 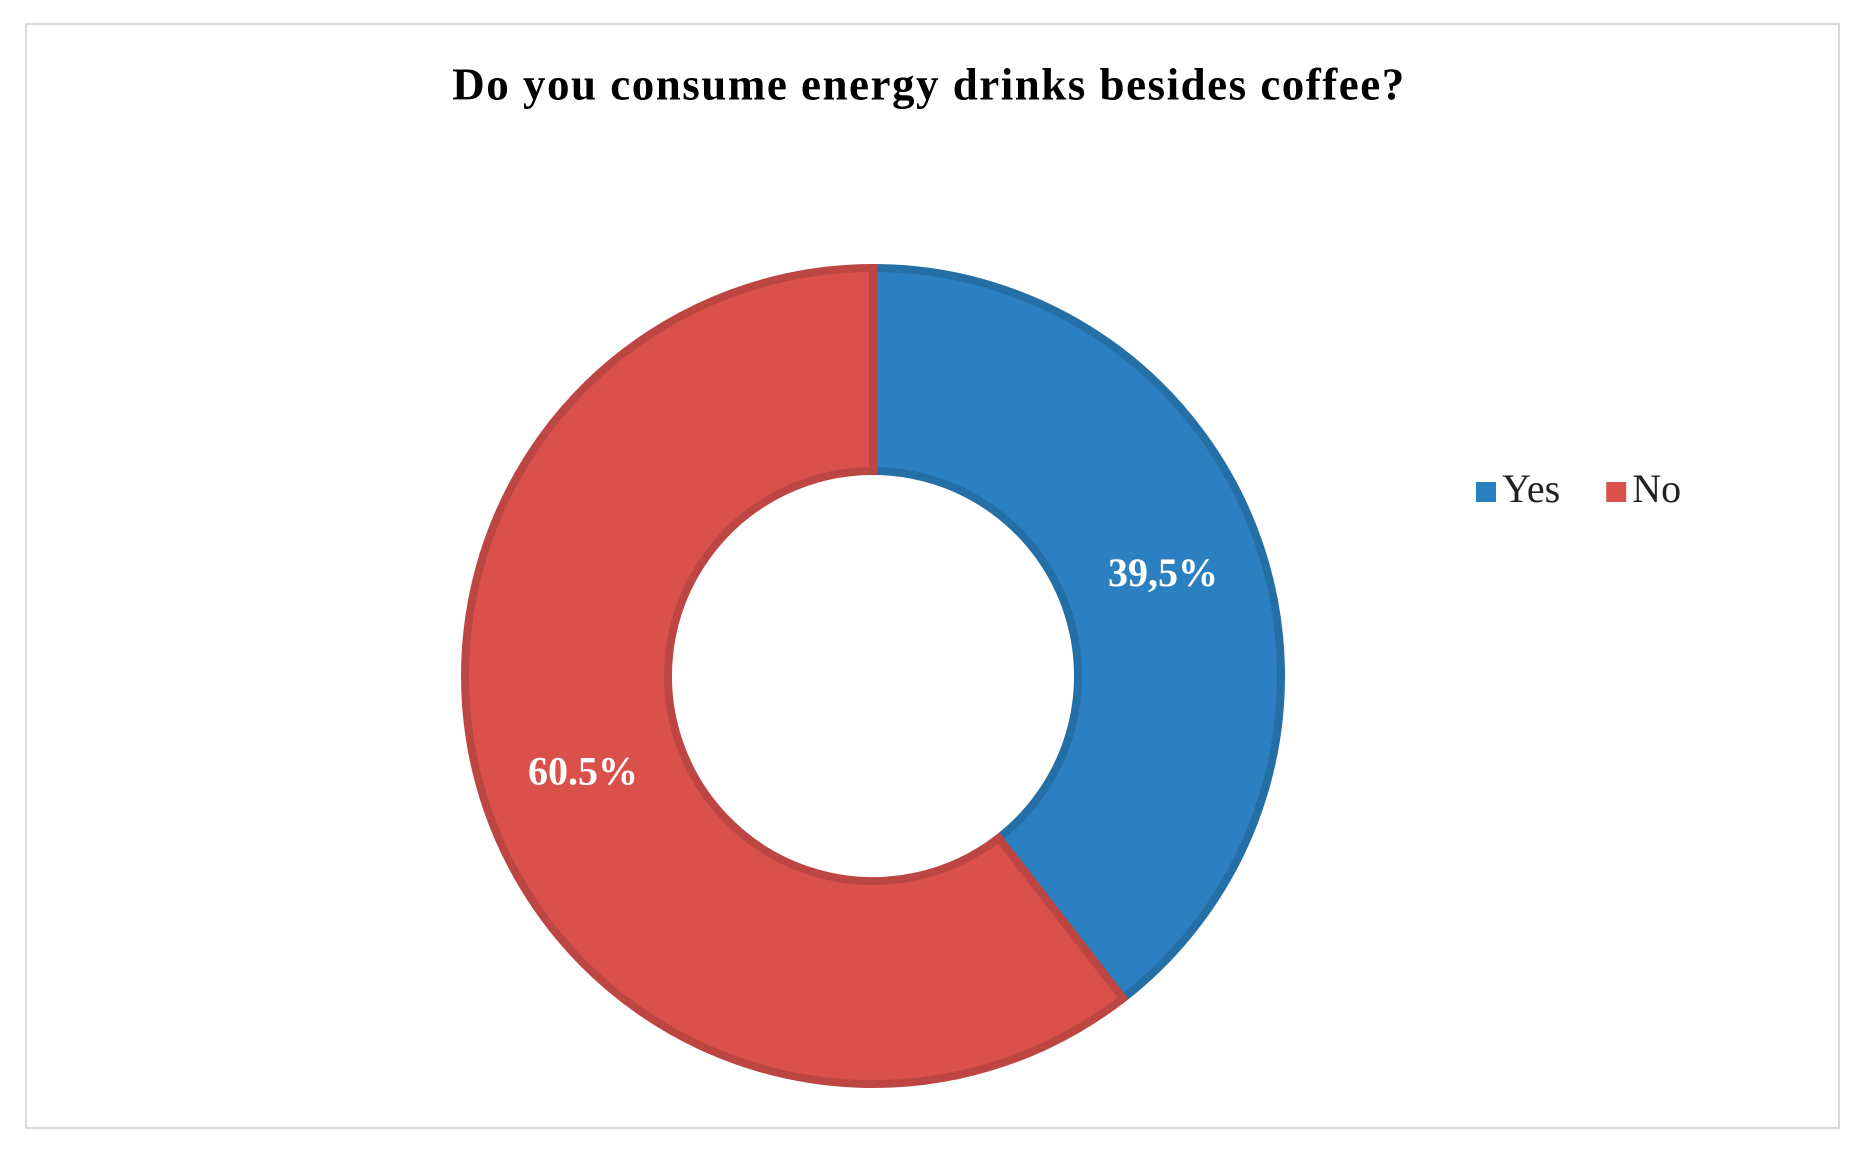 I want to click on legend-label: Yes, so click(x=1531, y=488).